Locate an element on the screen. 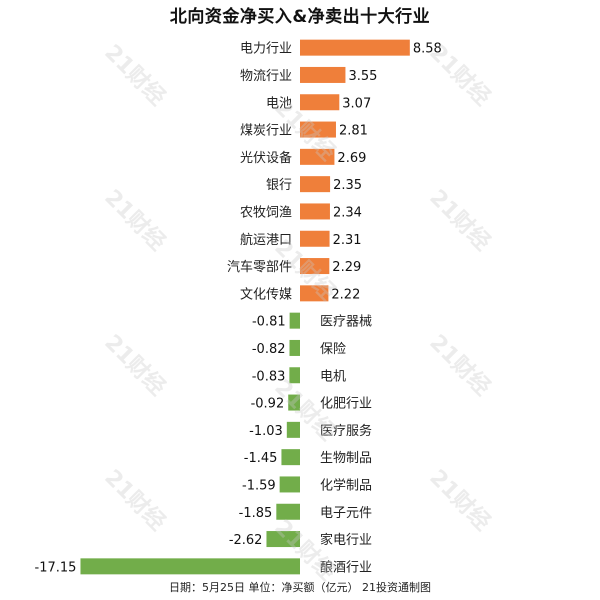 The image size is (600, 600). category-label: 医疗服务 is located at coordinates (346, 431).